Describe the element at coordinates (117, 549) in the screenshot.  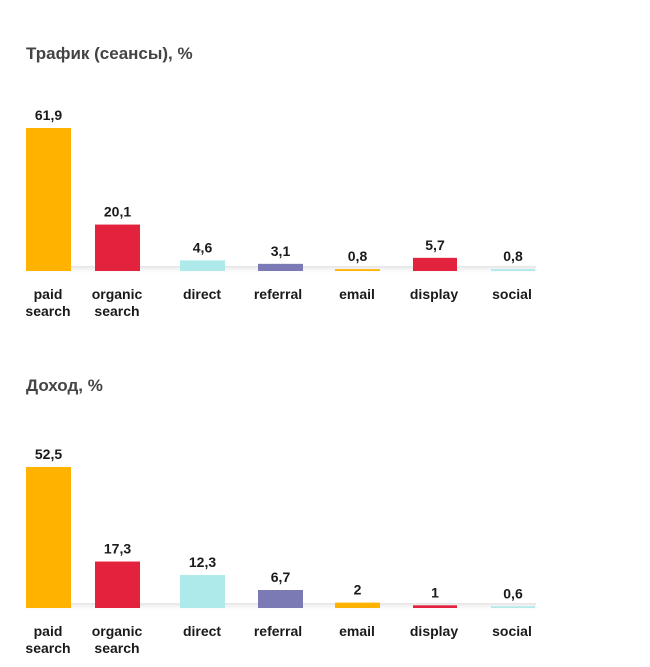
I see `bar-value-label: 17,3` at that location.